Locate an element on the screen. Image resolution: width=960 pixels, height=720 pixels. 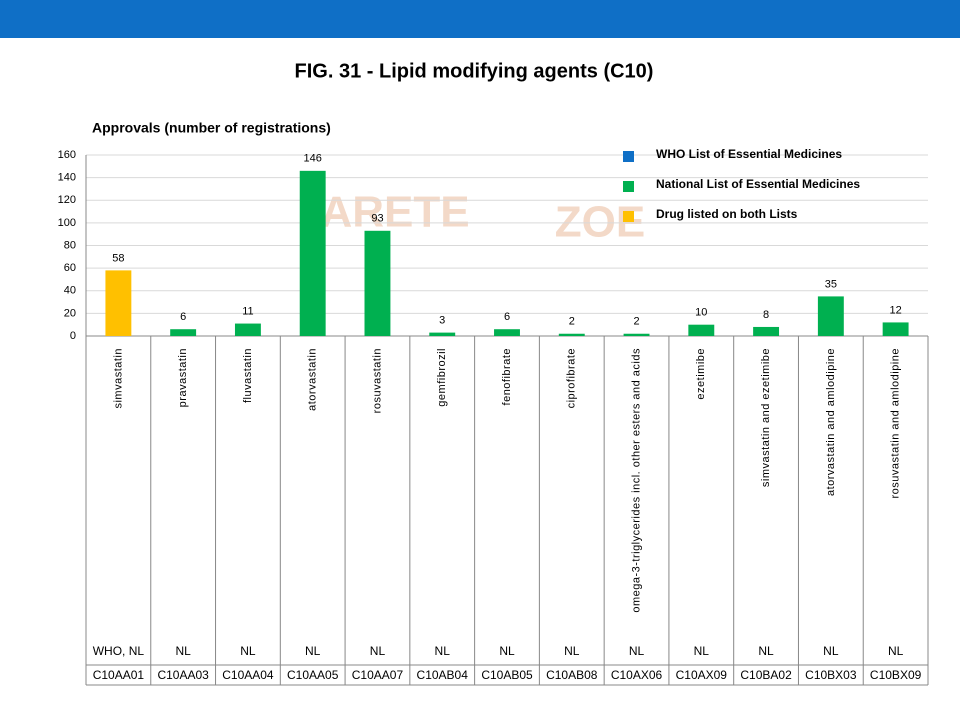
category-label: simvastatin and ezetimibe is located at coordinates (766, 417).